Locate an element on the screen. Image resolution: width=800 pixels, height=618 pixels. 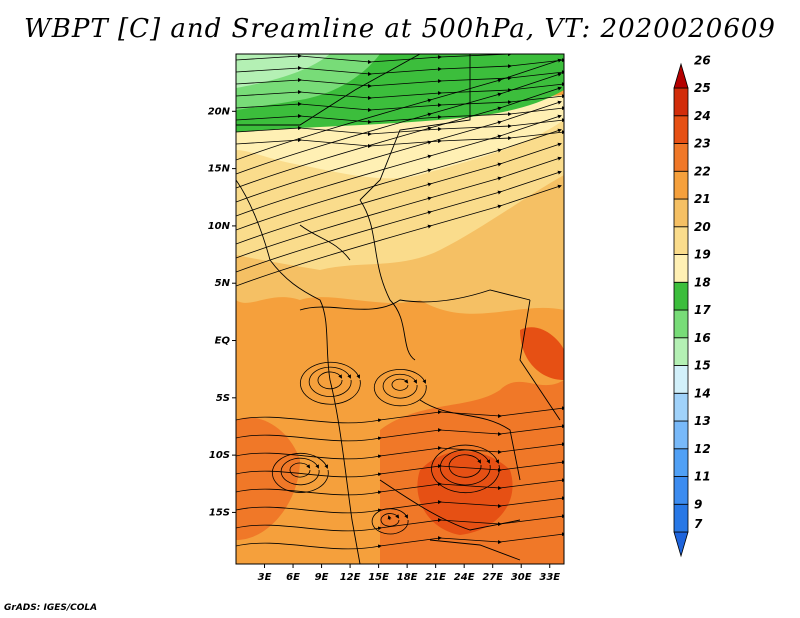
x-tick-label: 15E is located at coordinates (378, 577).